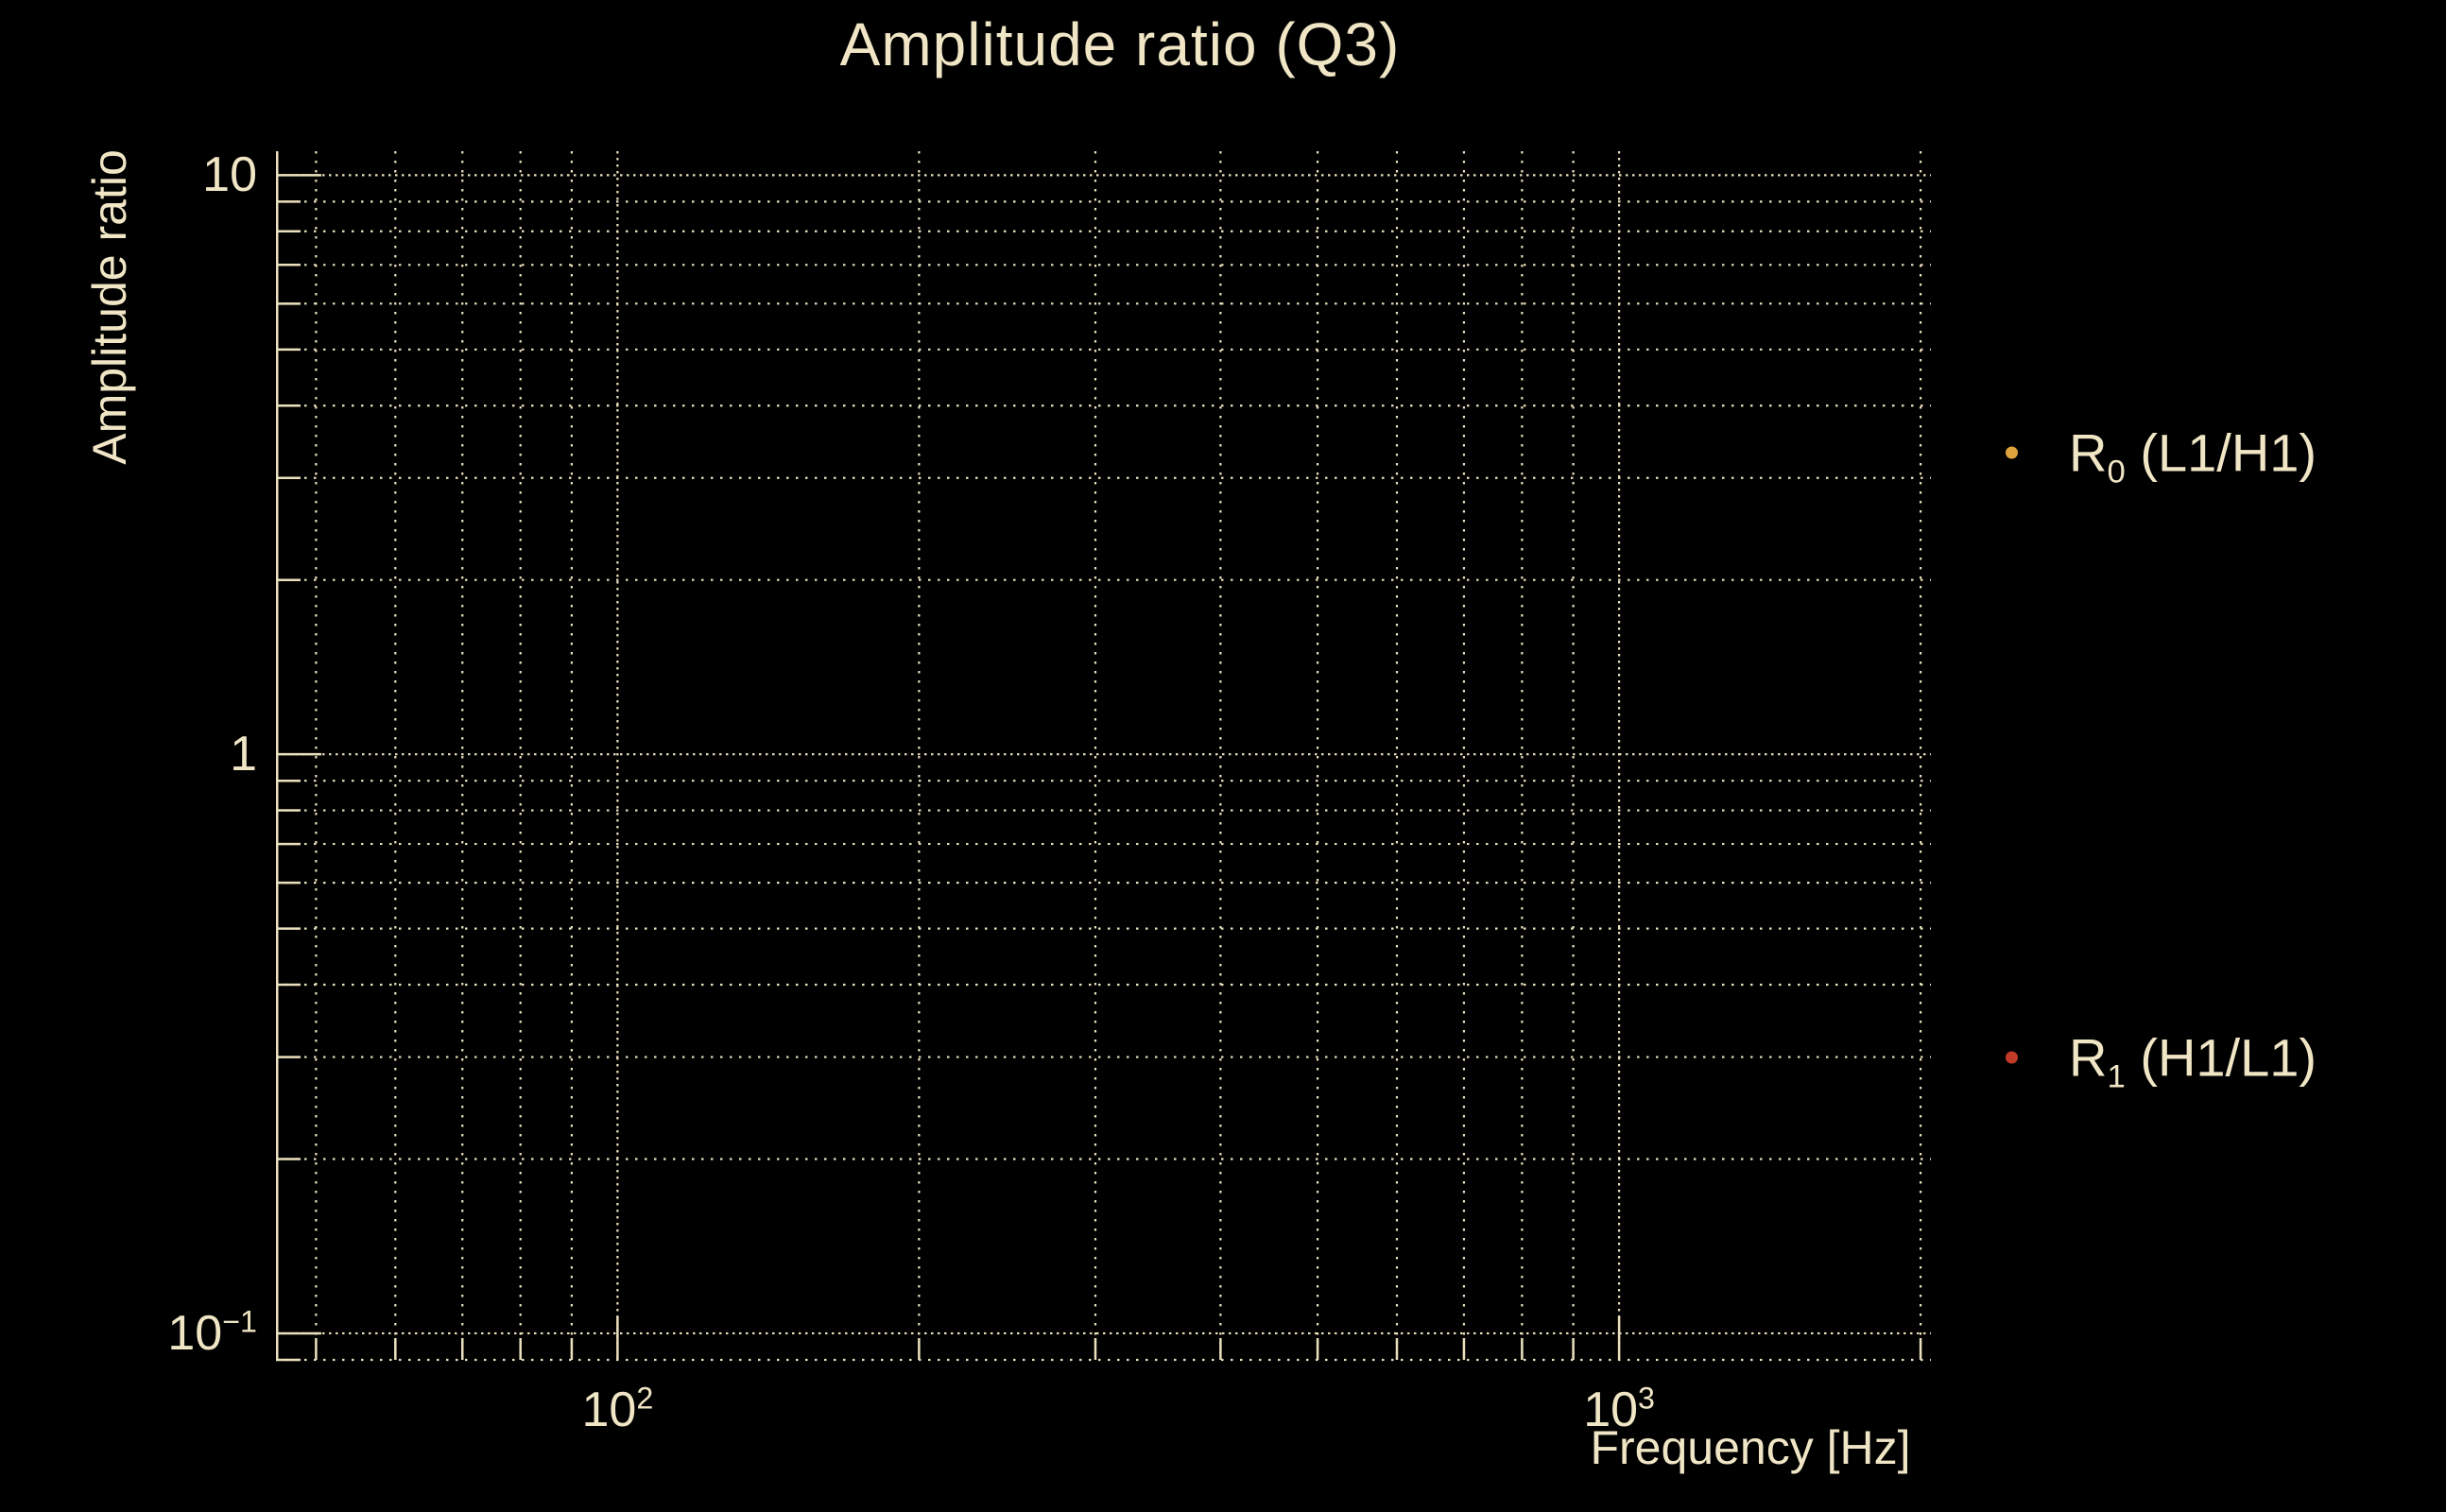 This screenshot has width=2446, height=1512. I want to click on x-axis-label: Frequency [Hz], so click(1750, 1447).